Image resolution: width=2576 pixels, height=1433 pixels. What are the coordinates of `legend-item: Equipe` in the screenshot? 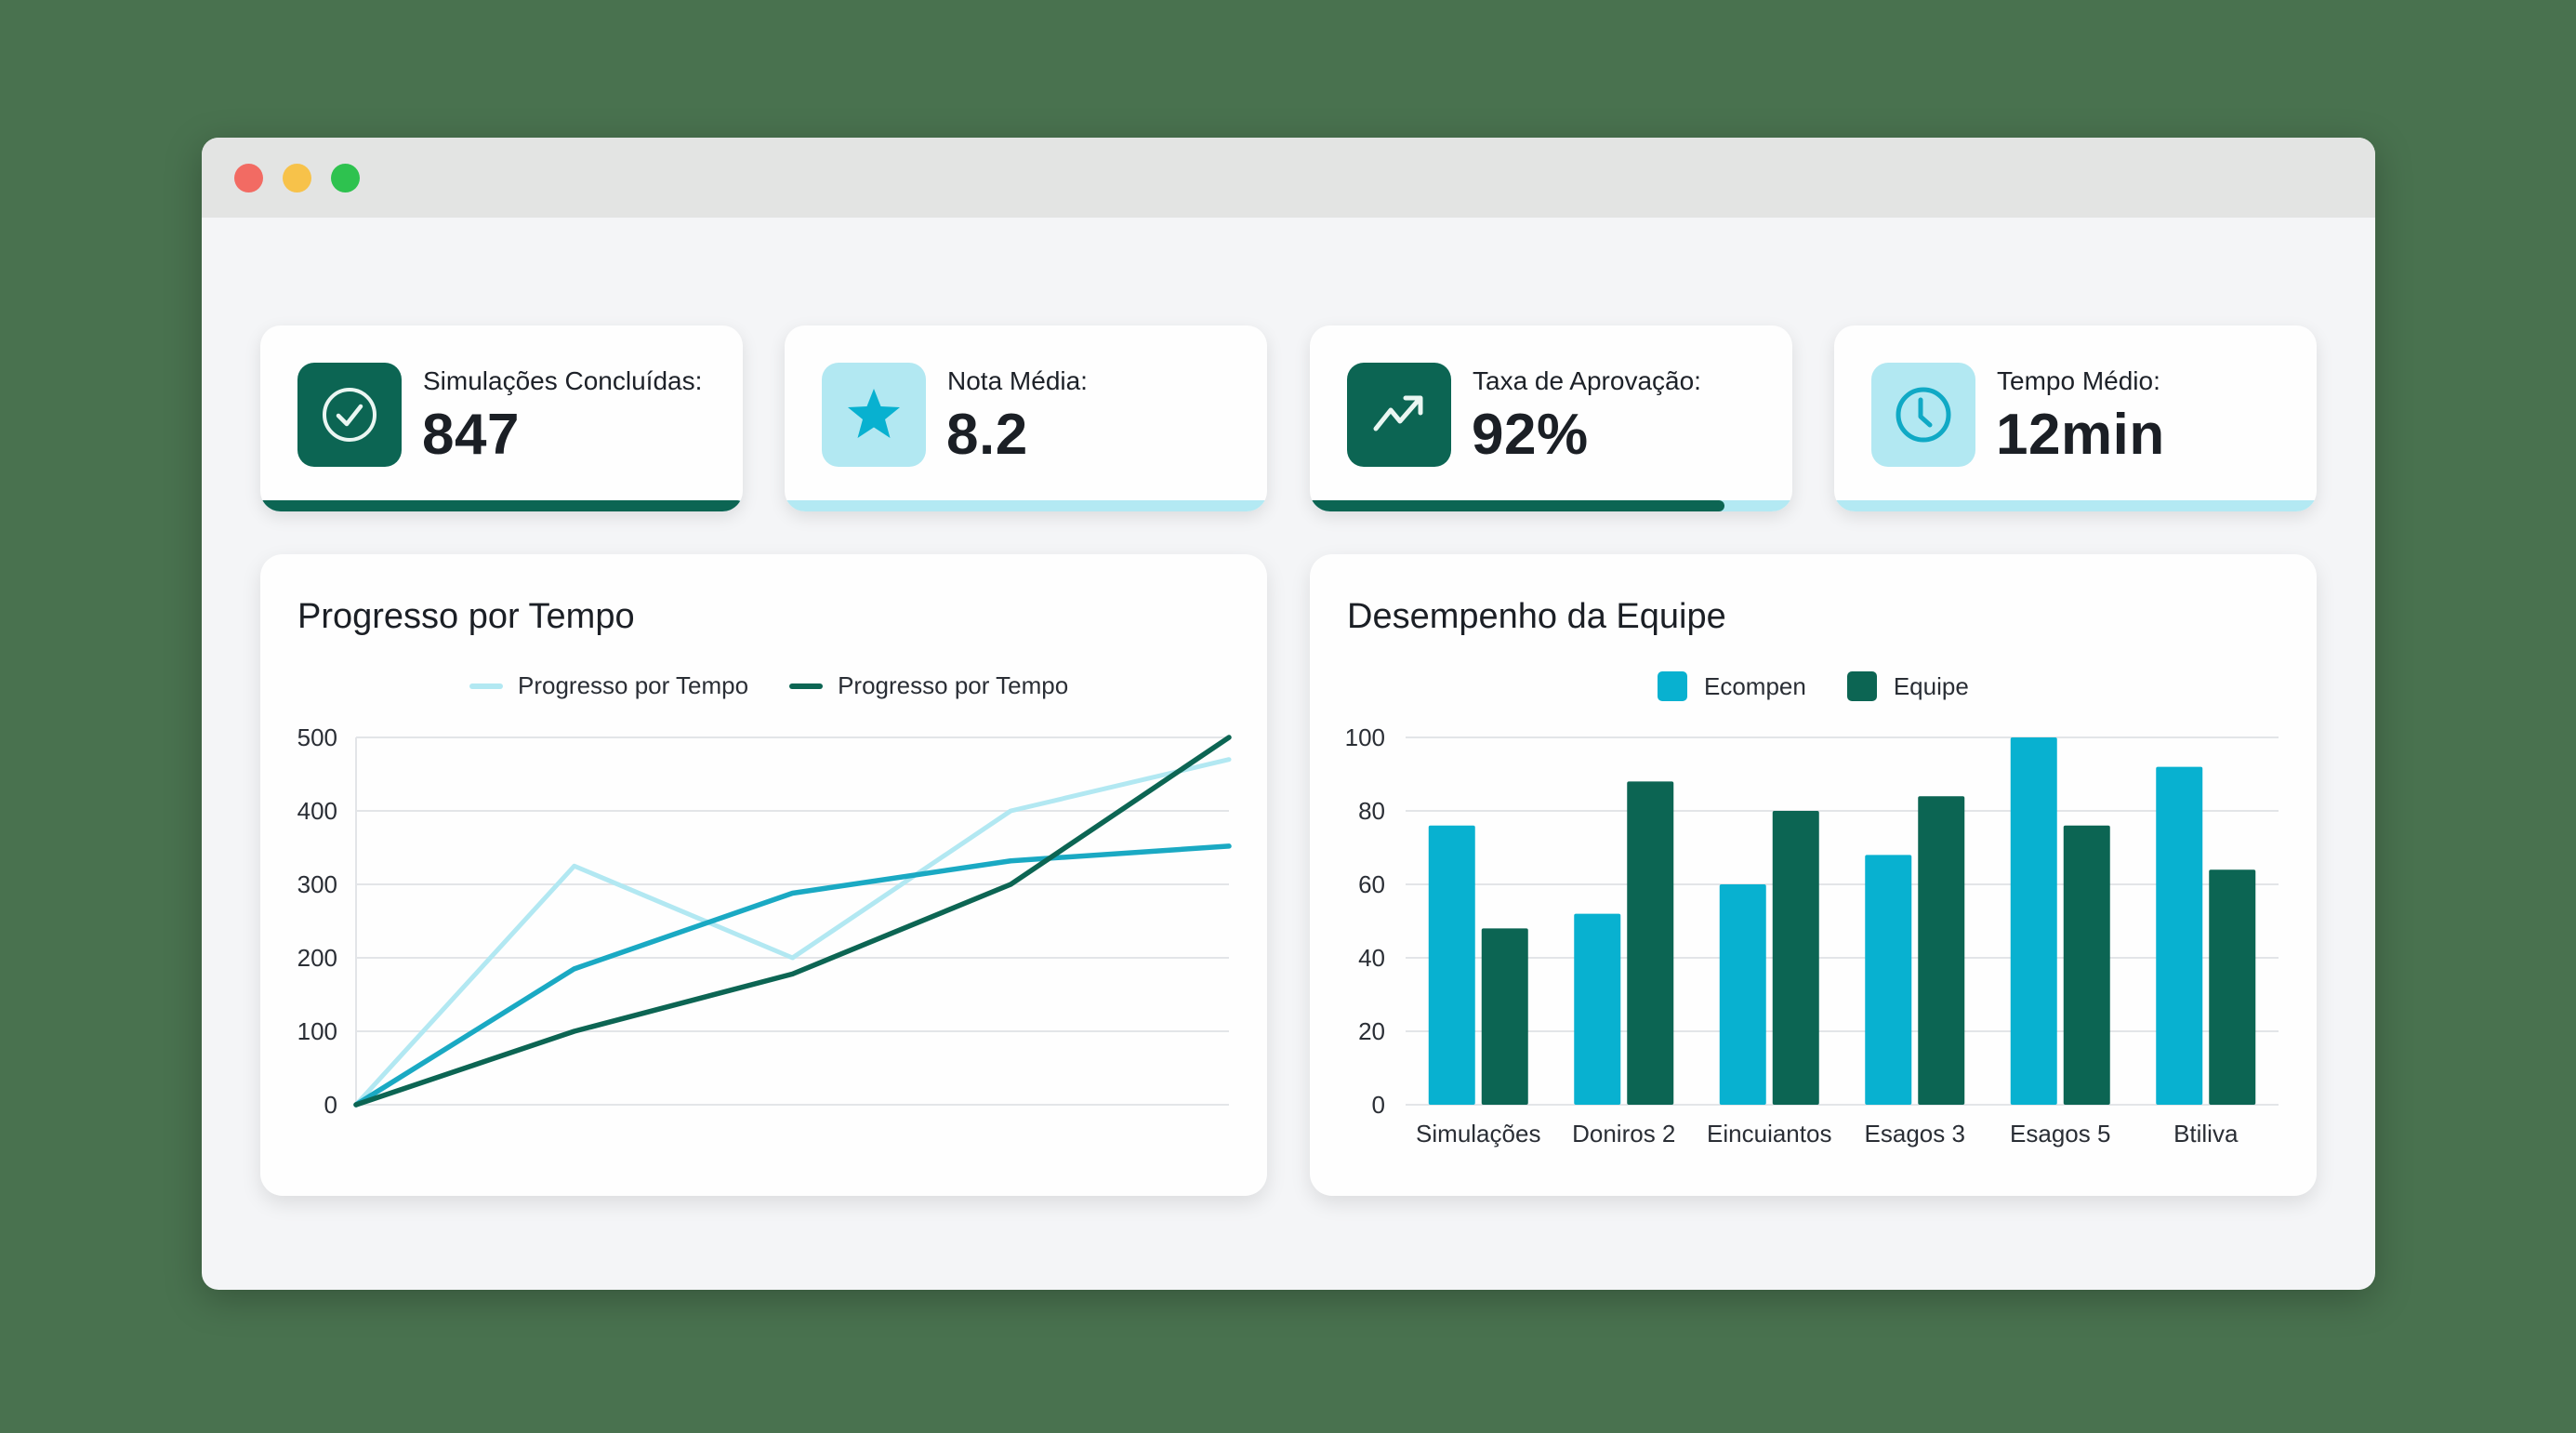 It's located at (1907, 686).